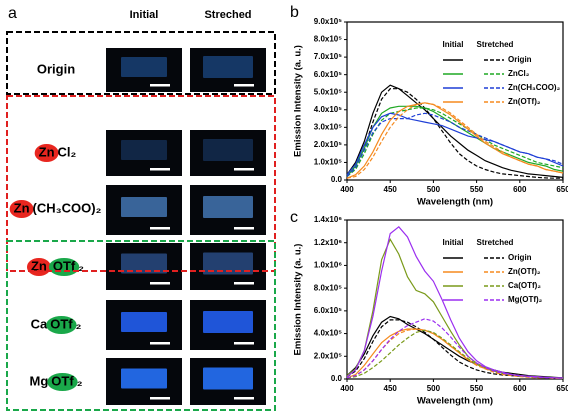  What do you see at coordinates (328, 162) in the screenshot?
I see `y-tick-label: 1.0x10⁵` at bounding box center [328, 162].